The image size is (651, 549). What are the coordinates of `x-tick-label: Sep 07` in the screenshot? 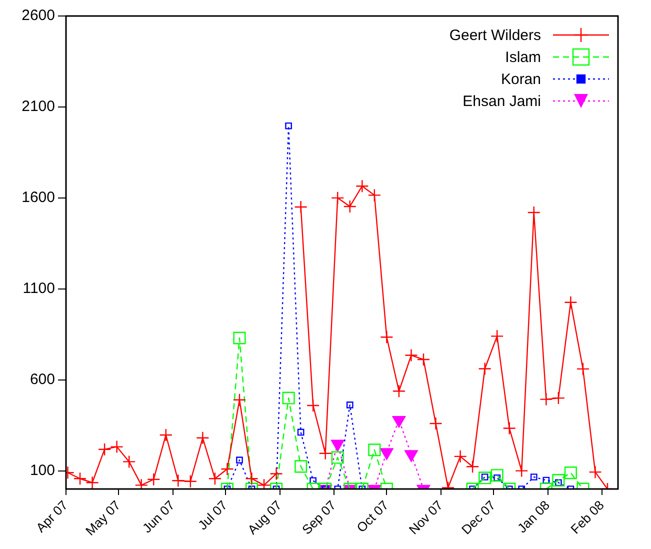 It's located at (319, 518).